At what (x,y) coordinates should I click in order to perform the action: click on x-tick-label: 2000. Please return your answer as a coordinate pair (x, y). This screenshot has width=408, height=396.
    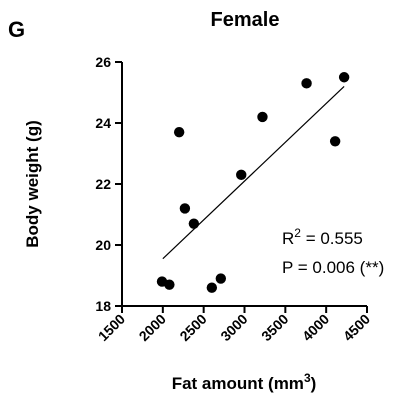
    Looking at the image, I should click on (152, 327).